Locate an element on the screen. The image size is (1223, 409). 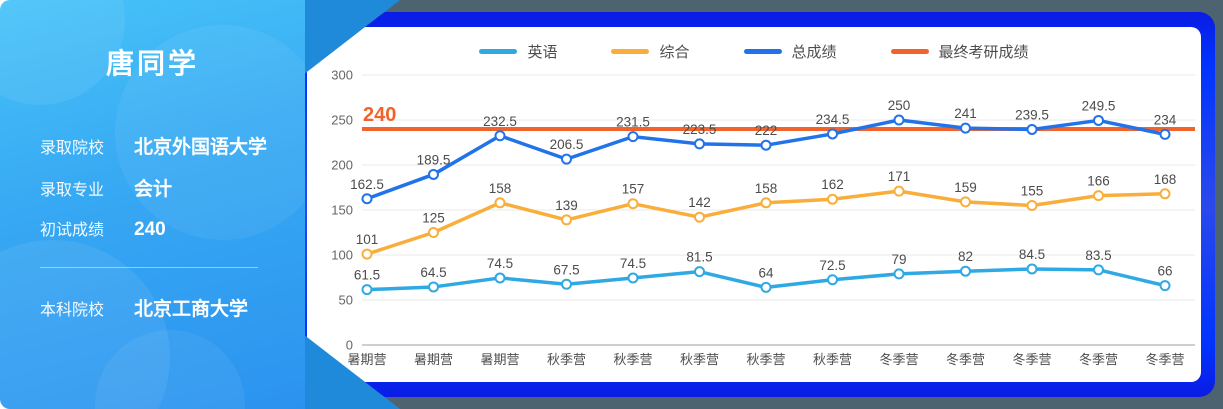
y-axis-tick-label: 0 is located at coordinates (349, 345).